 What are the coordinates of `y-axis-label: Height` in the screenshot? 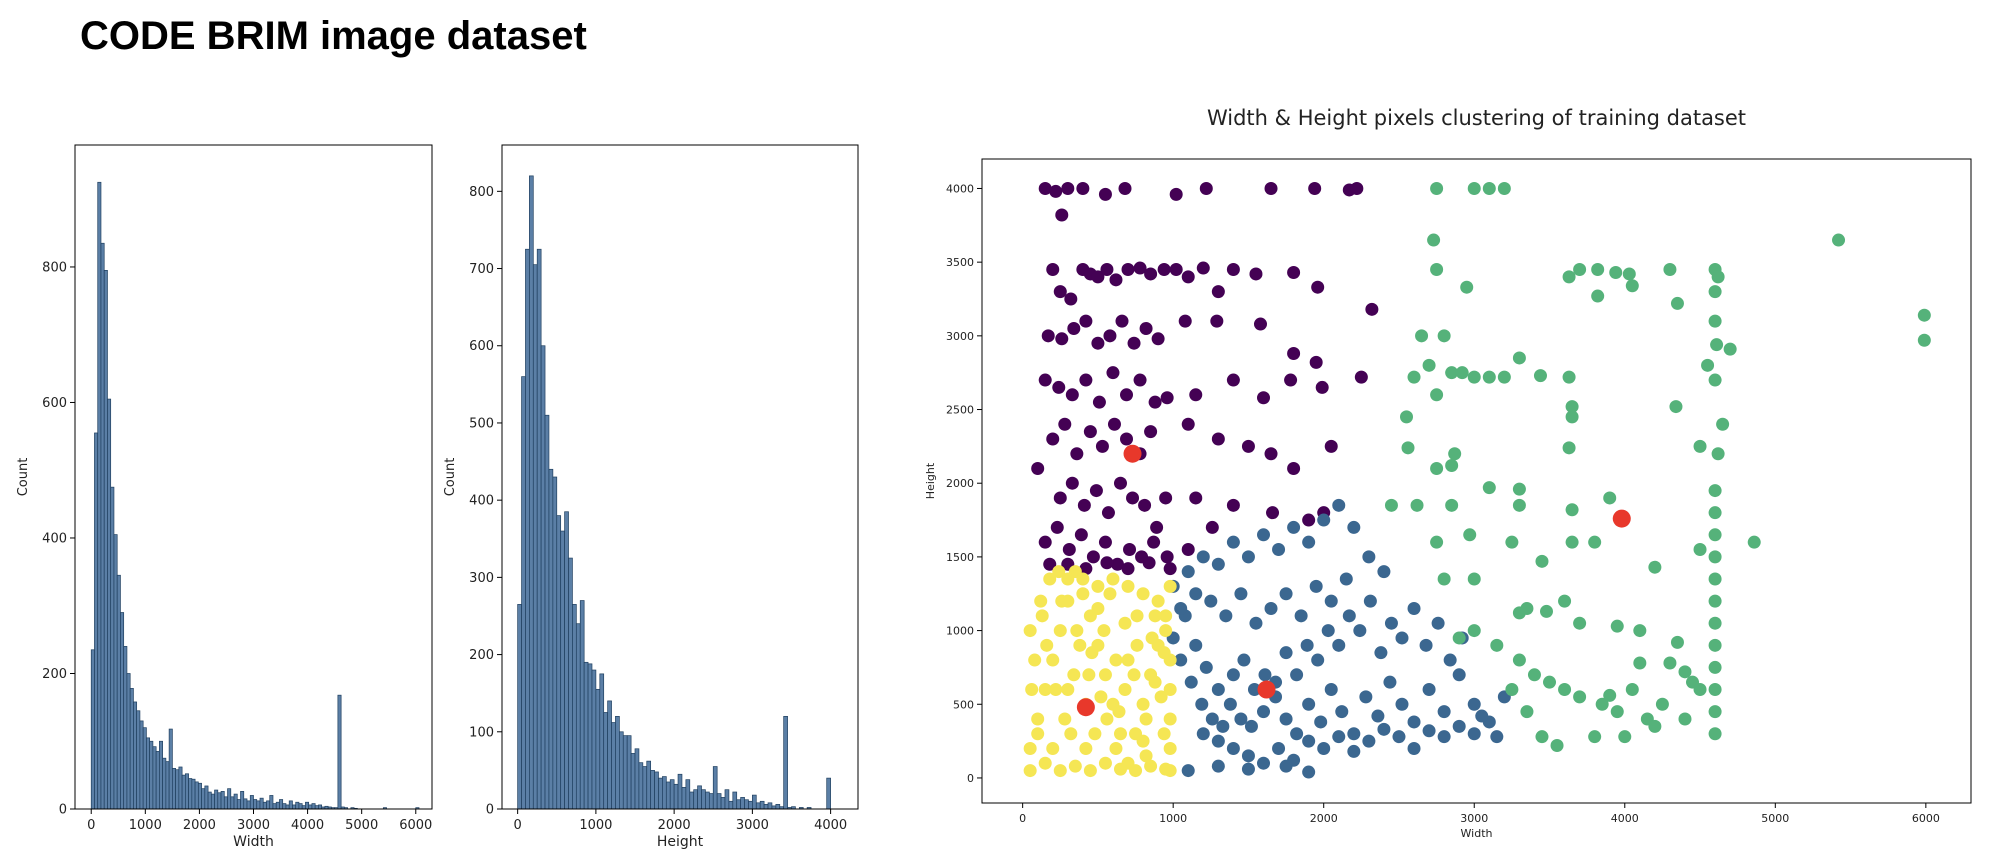 It's located at (930, 480).